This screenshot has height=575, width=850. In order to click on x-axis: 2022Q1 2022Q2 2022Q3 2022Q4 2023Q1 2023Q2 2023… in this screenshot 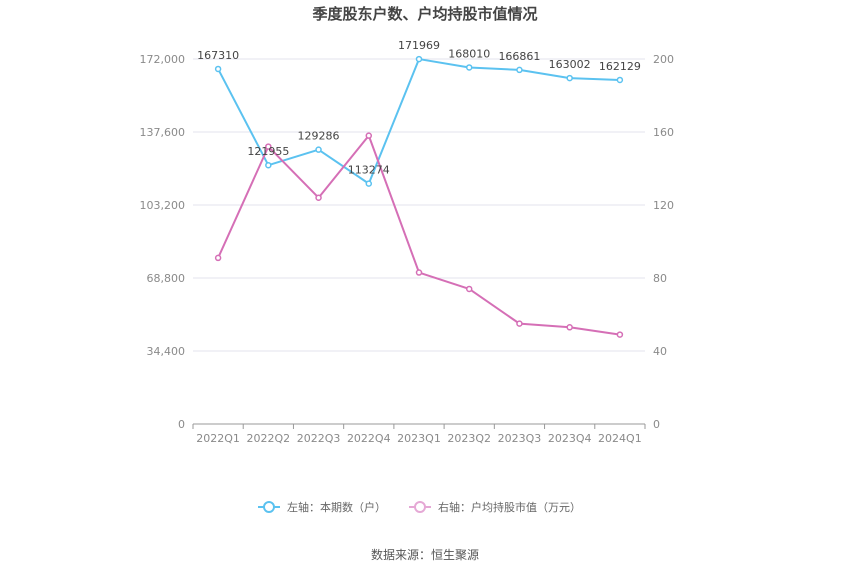, I will do `click(419, 434)`.